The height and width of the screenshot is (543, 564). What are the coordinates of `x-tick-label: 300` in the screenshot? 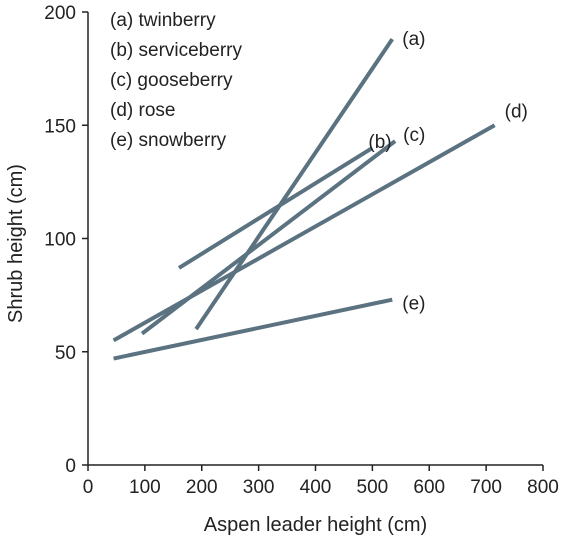 It's located at (259, 487).